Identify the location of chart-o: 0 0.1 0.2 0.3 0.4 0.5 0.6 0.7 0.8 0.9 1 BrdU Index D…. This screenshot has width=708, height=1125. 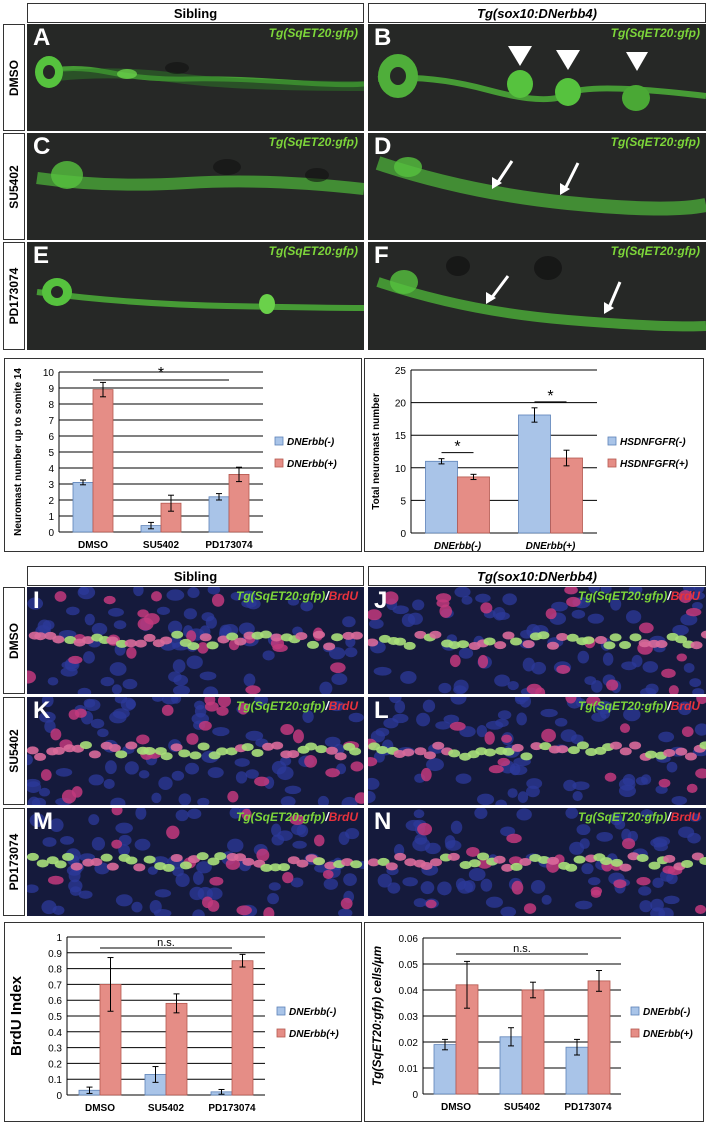
(183, 1022).